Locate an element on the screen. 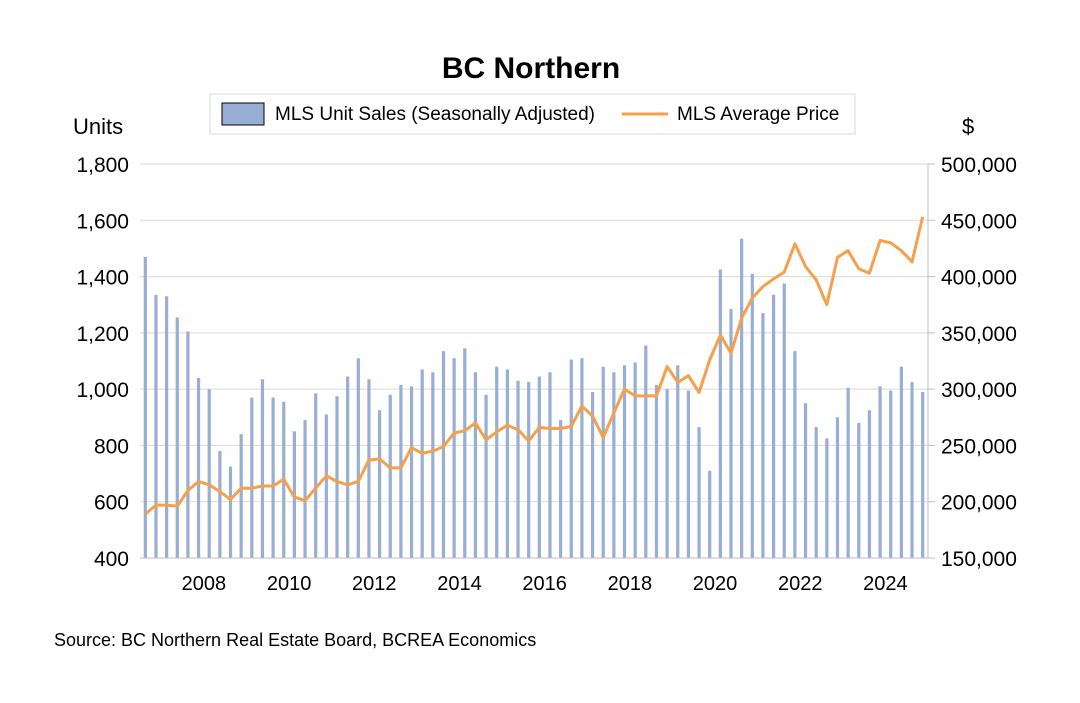  left-tick-label: 1,200 is located at coordinates (102, 334).